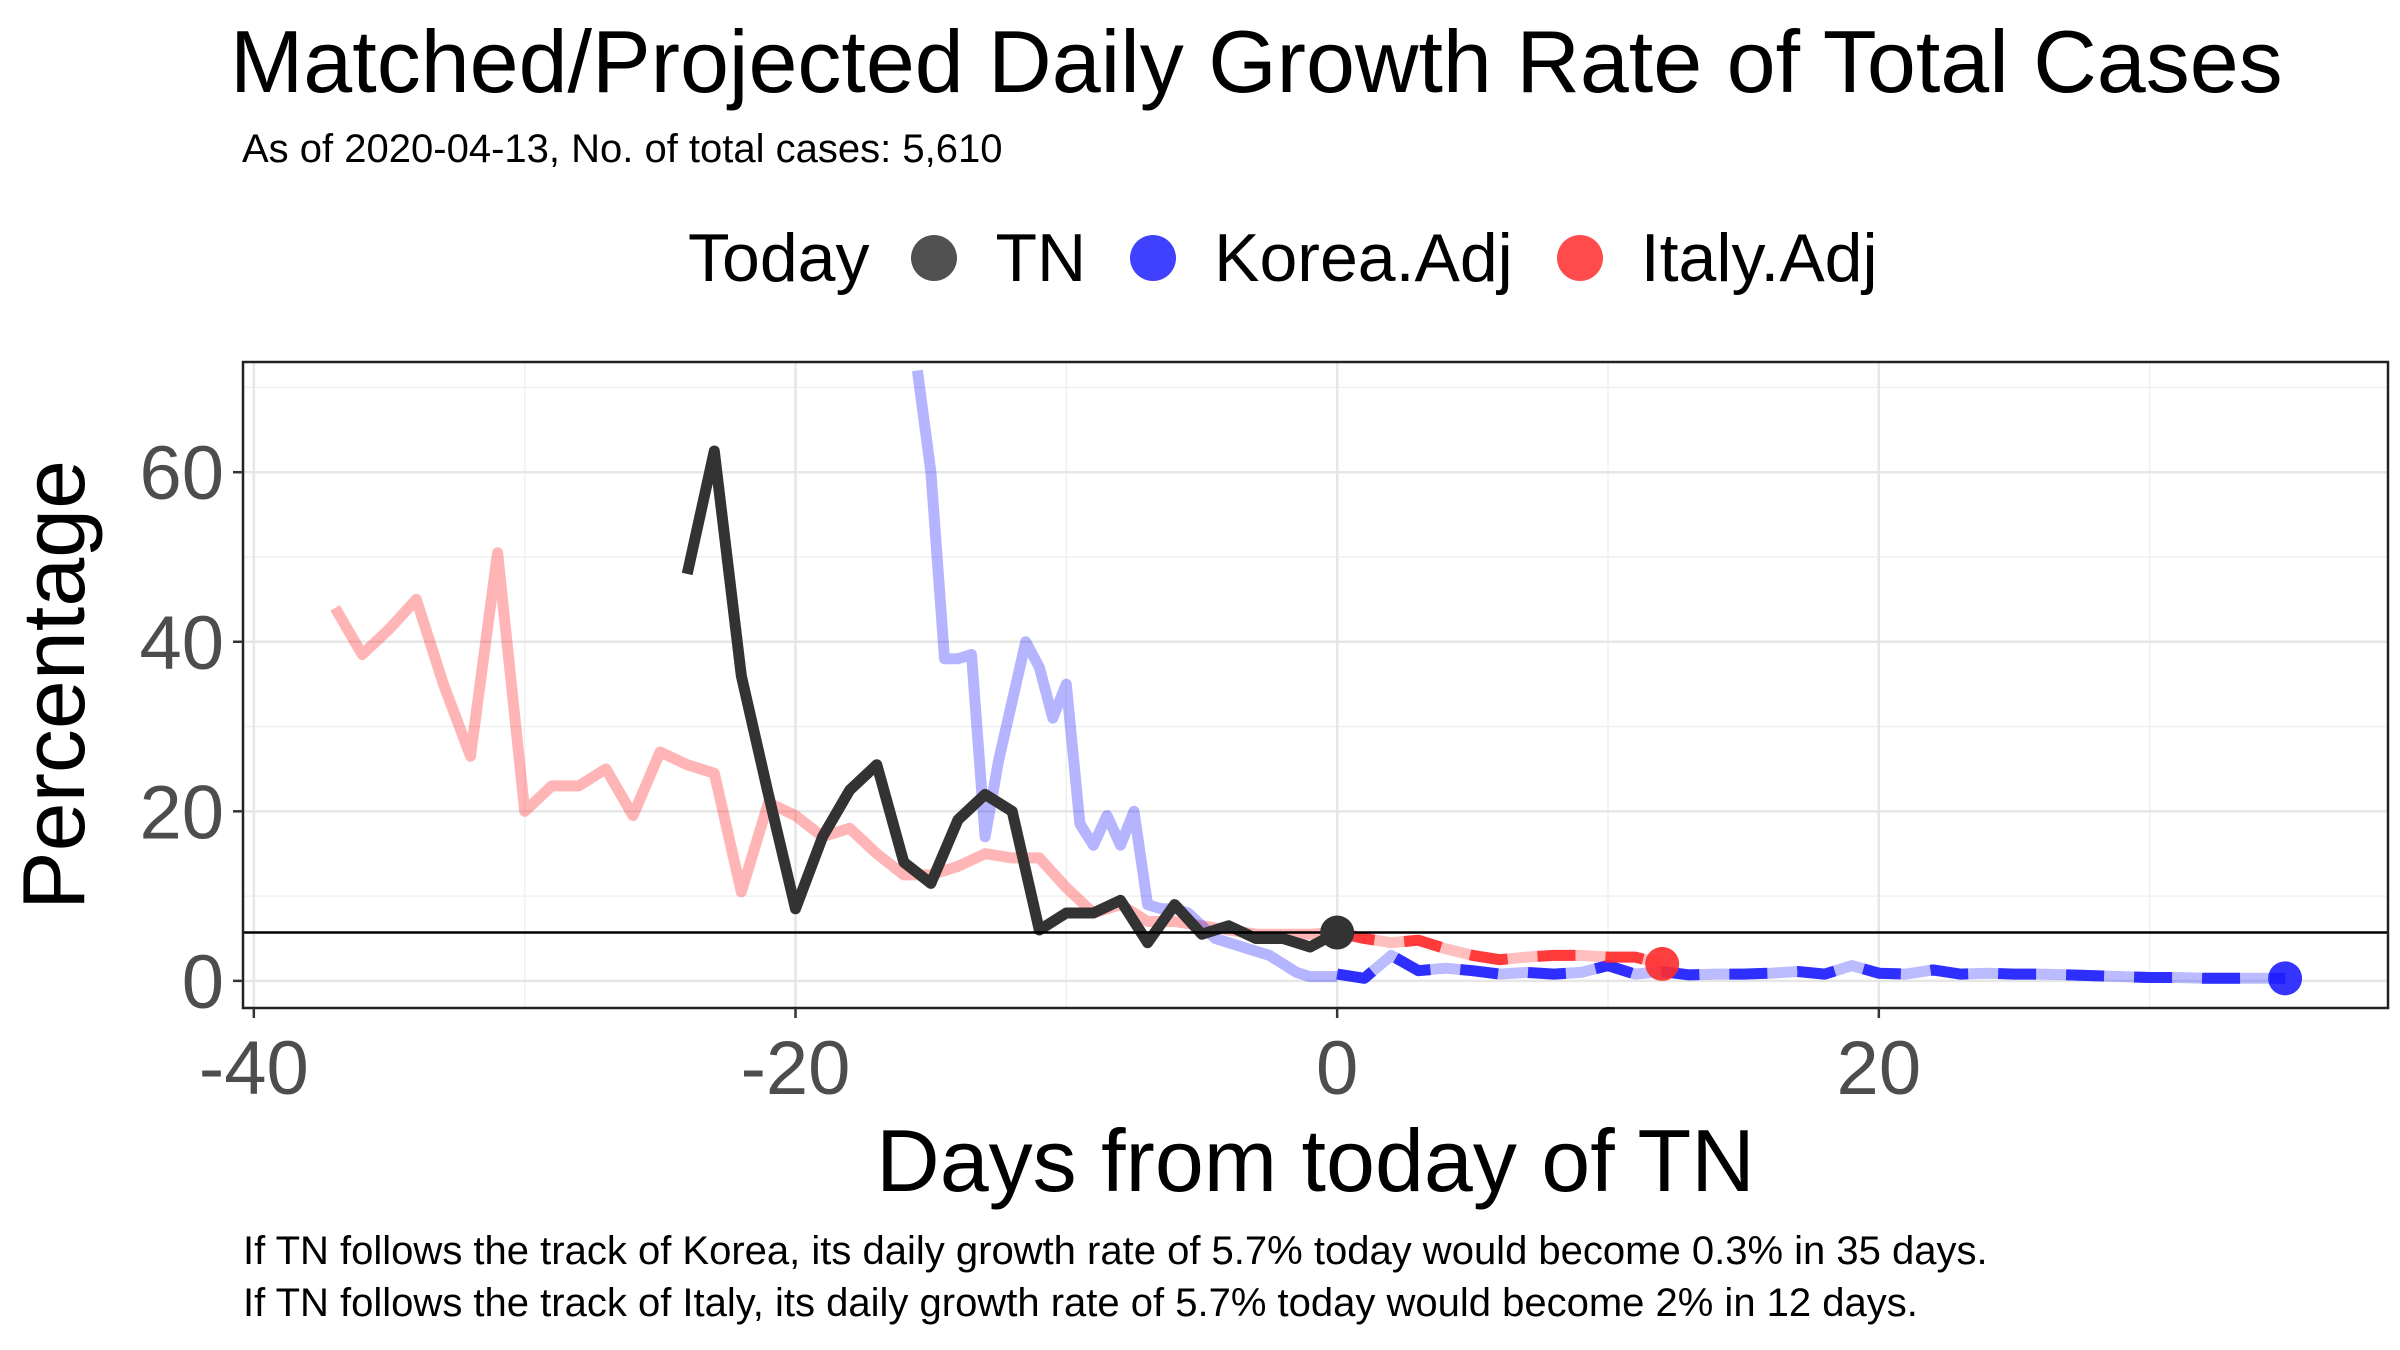  Describe the element at coordinates (181, 473) in the screenshot. I see `y-tick-label: 60` at that location.